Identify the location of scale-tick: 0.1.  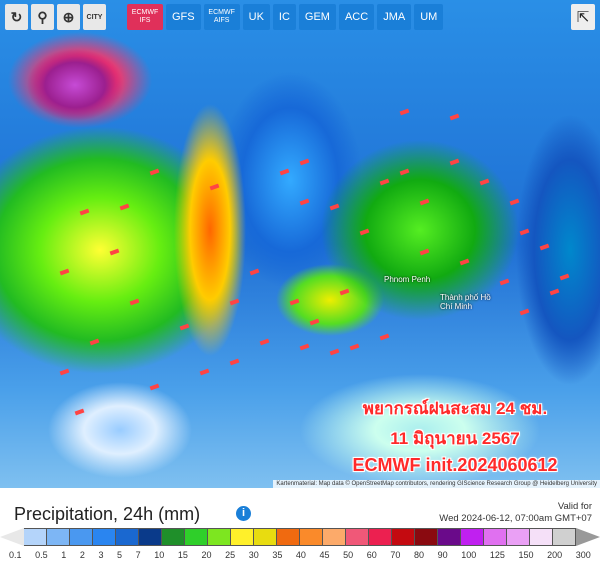
(15, 555).